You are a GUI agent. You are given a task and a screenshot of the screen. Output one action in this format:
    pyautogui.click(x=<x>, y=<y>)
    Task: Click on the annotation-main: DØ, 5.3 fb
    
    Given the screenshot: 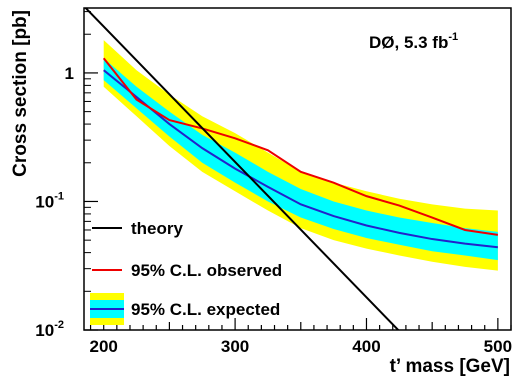 What is the action you would take?
    pyautogui.click(x=408, y=42)
    